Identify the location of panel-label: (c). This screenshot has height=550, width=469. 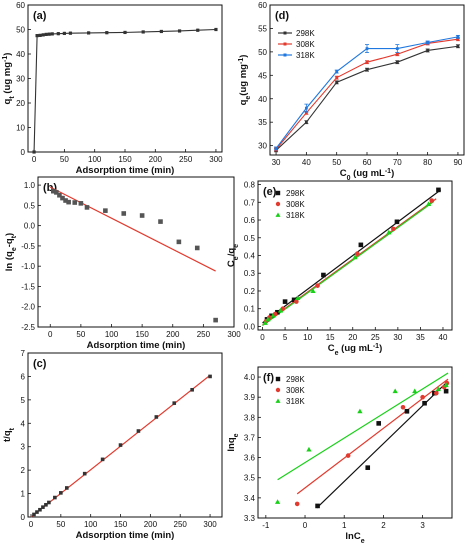
(40, 364).